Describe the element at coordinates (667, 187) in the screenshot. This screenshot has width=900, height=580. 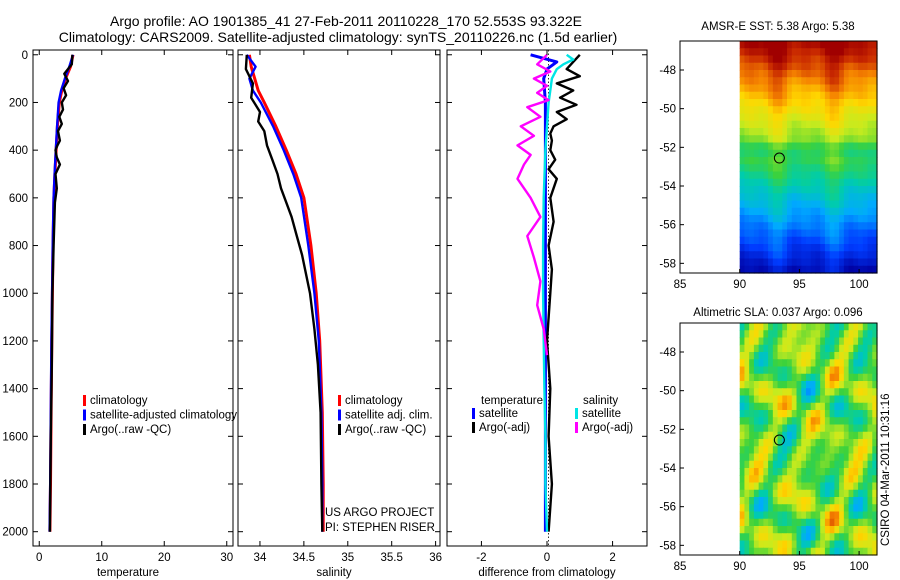
I see `sst_map-ytick-label: -54` at that location.